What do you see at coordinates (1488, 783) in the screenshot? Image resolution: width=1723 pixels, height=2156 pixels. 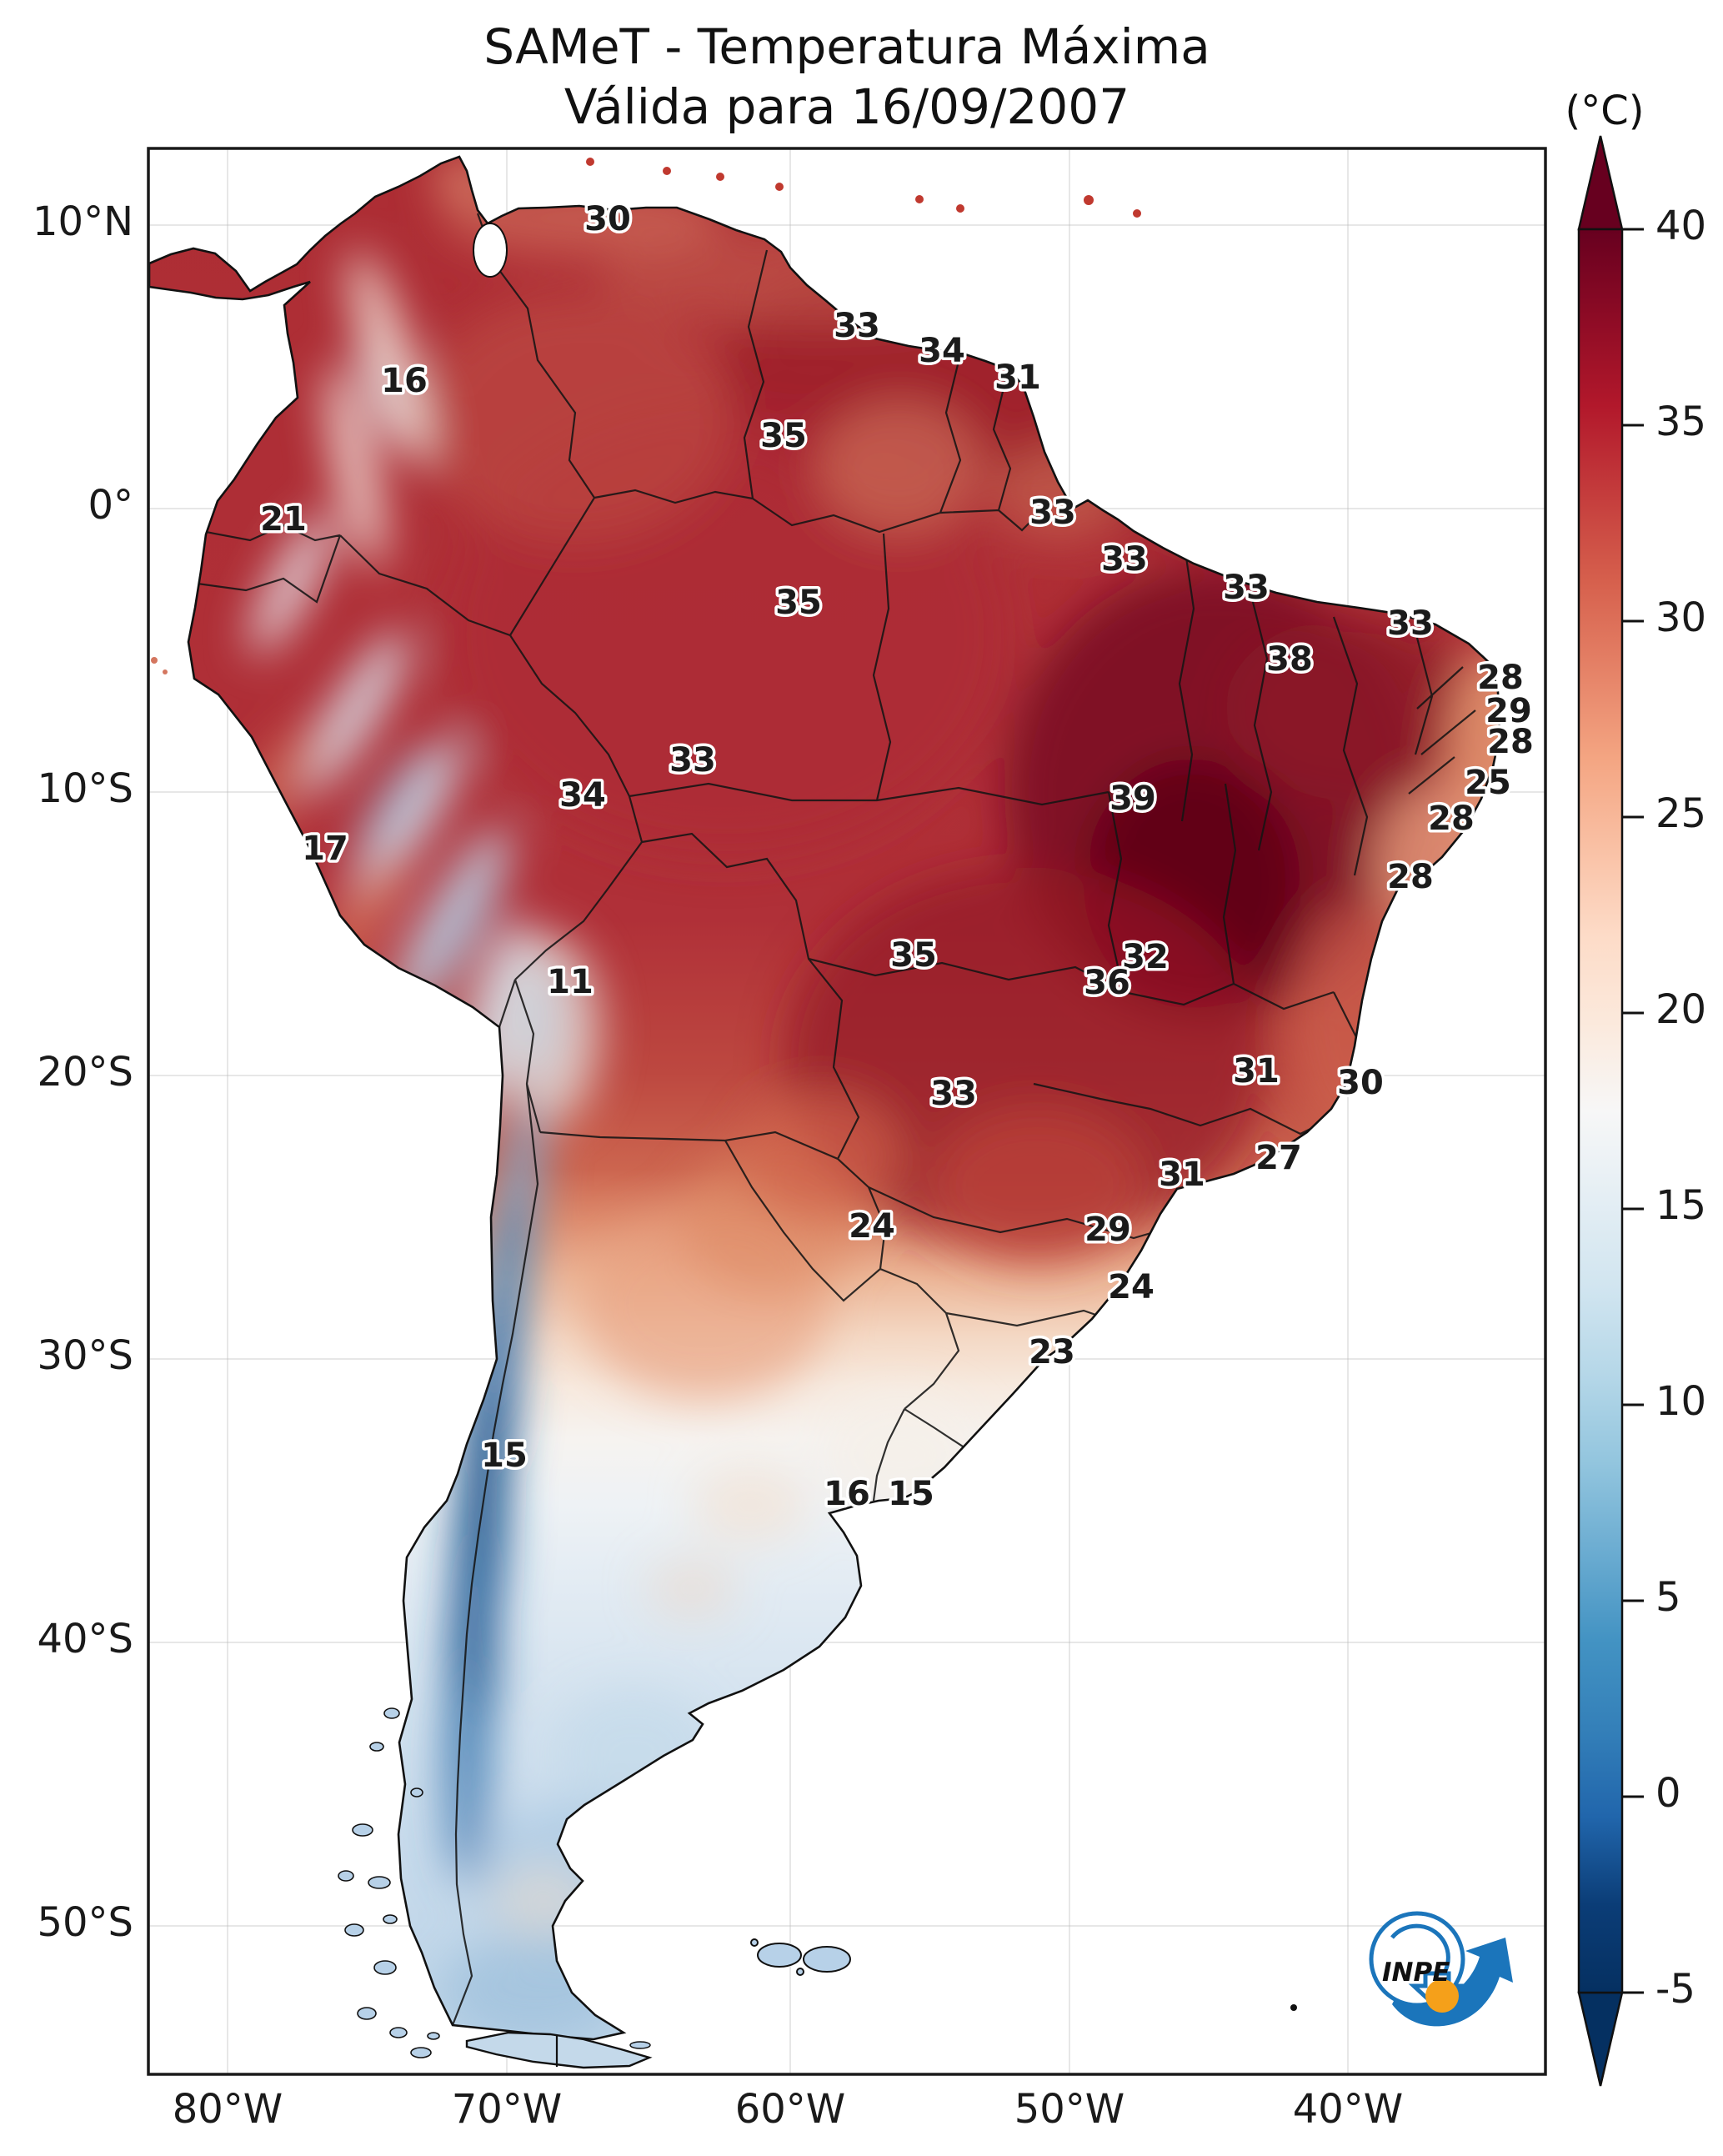 I see `temperature-value-label: 25` at bounding box center [1488, 783].